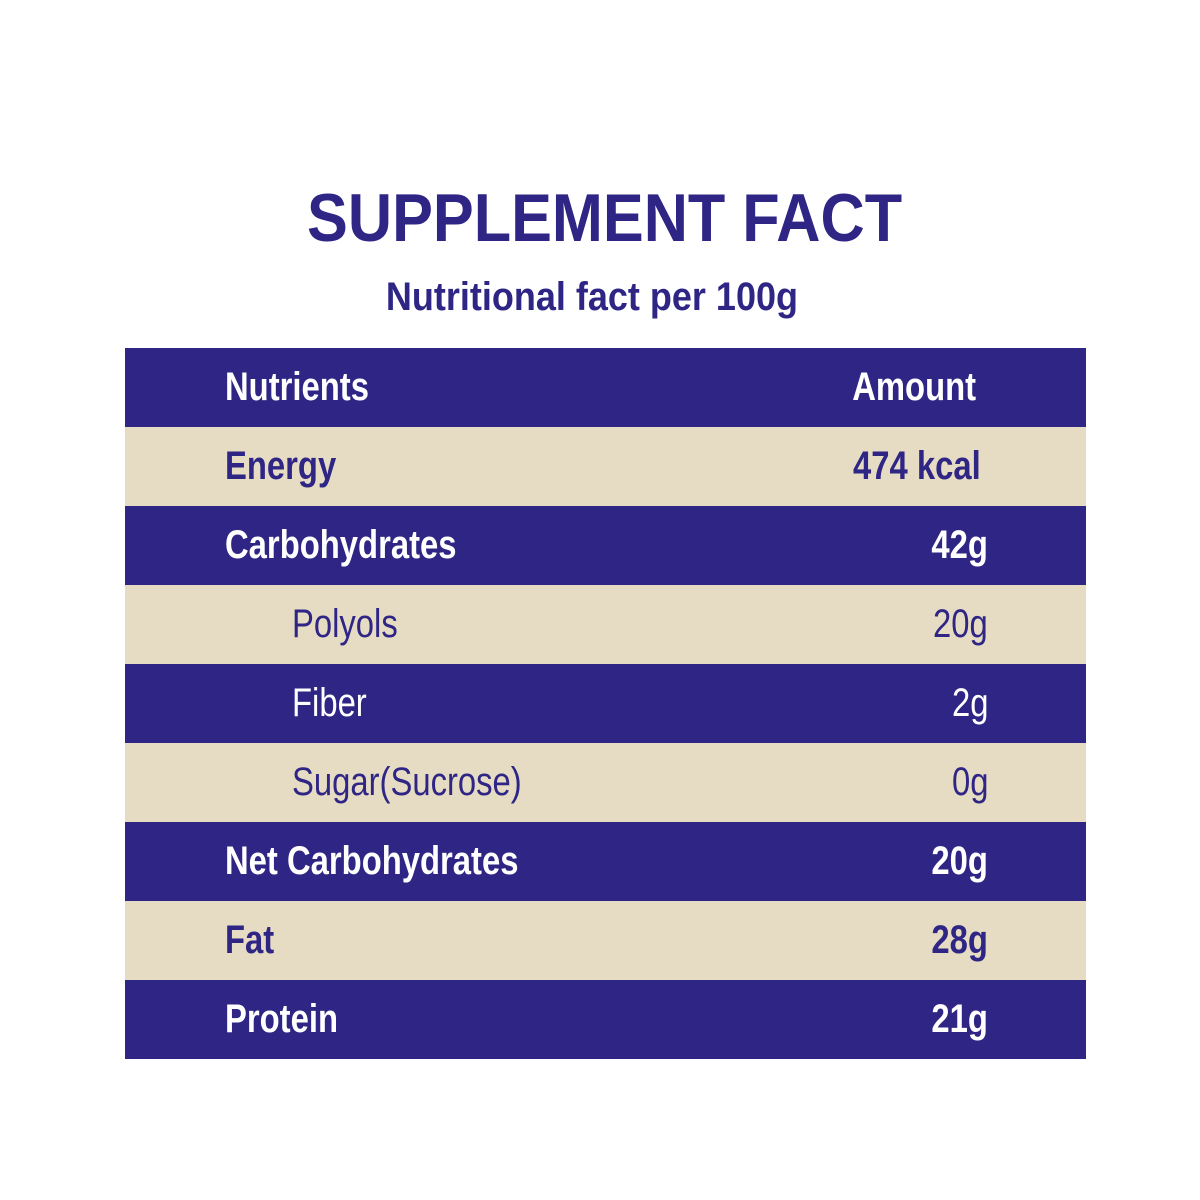 This screenshot has width=1200, height=1200. Describe the element at coordinates (605, 624) in the screenshot. I see `table-row: Polyols 20g` at that location.